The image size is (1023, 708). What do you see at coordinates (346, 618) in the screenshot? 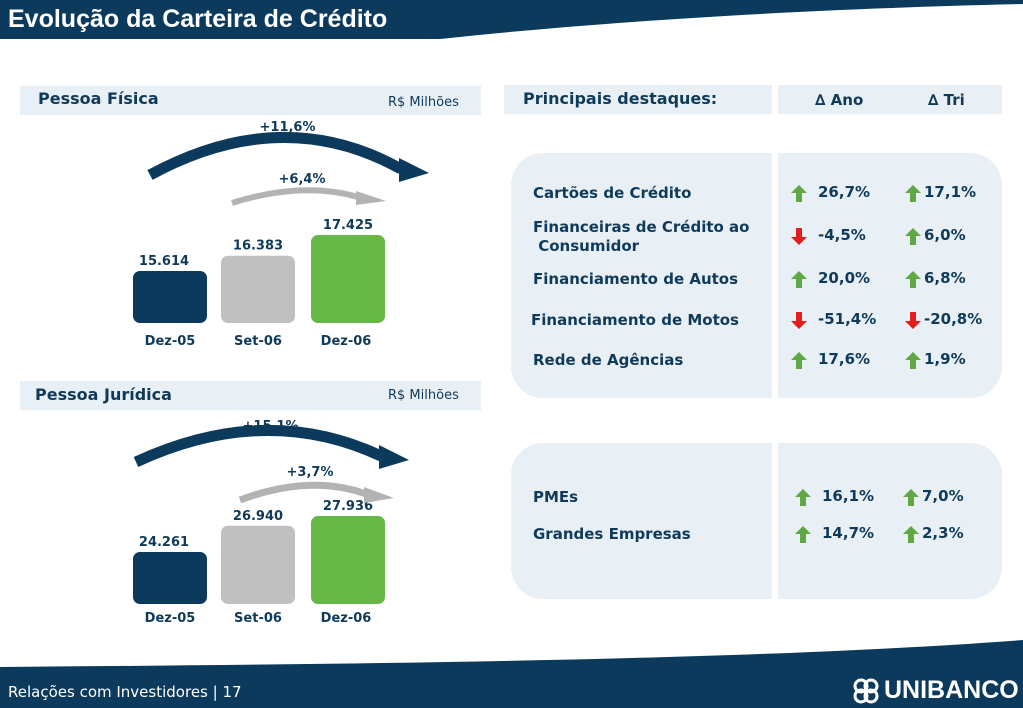
I see `pj-category-label: Dez-06` at bounding box center [346, 618].